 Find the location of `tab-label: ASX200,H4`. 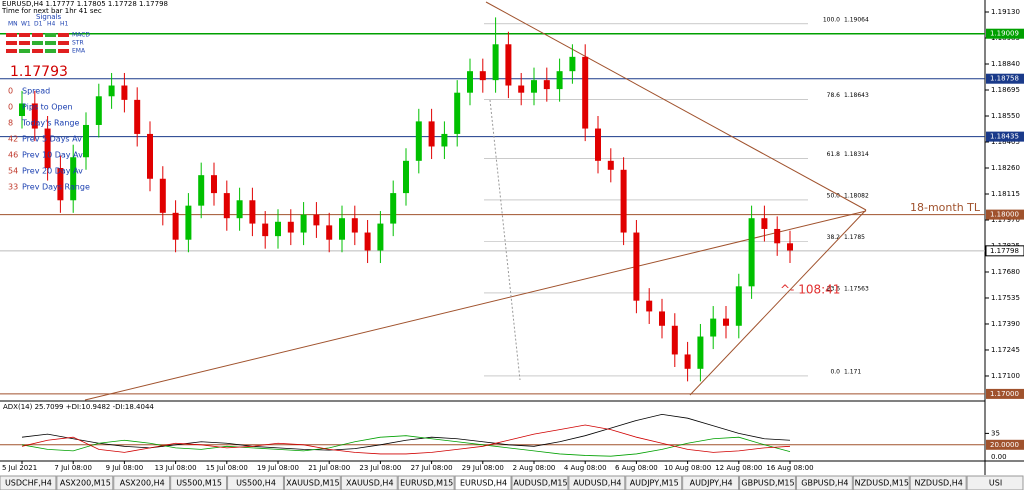

tab-label: ASX200,H4 is located at coordinates (142, 483).